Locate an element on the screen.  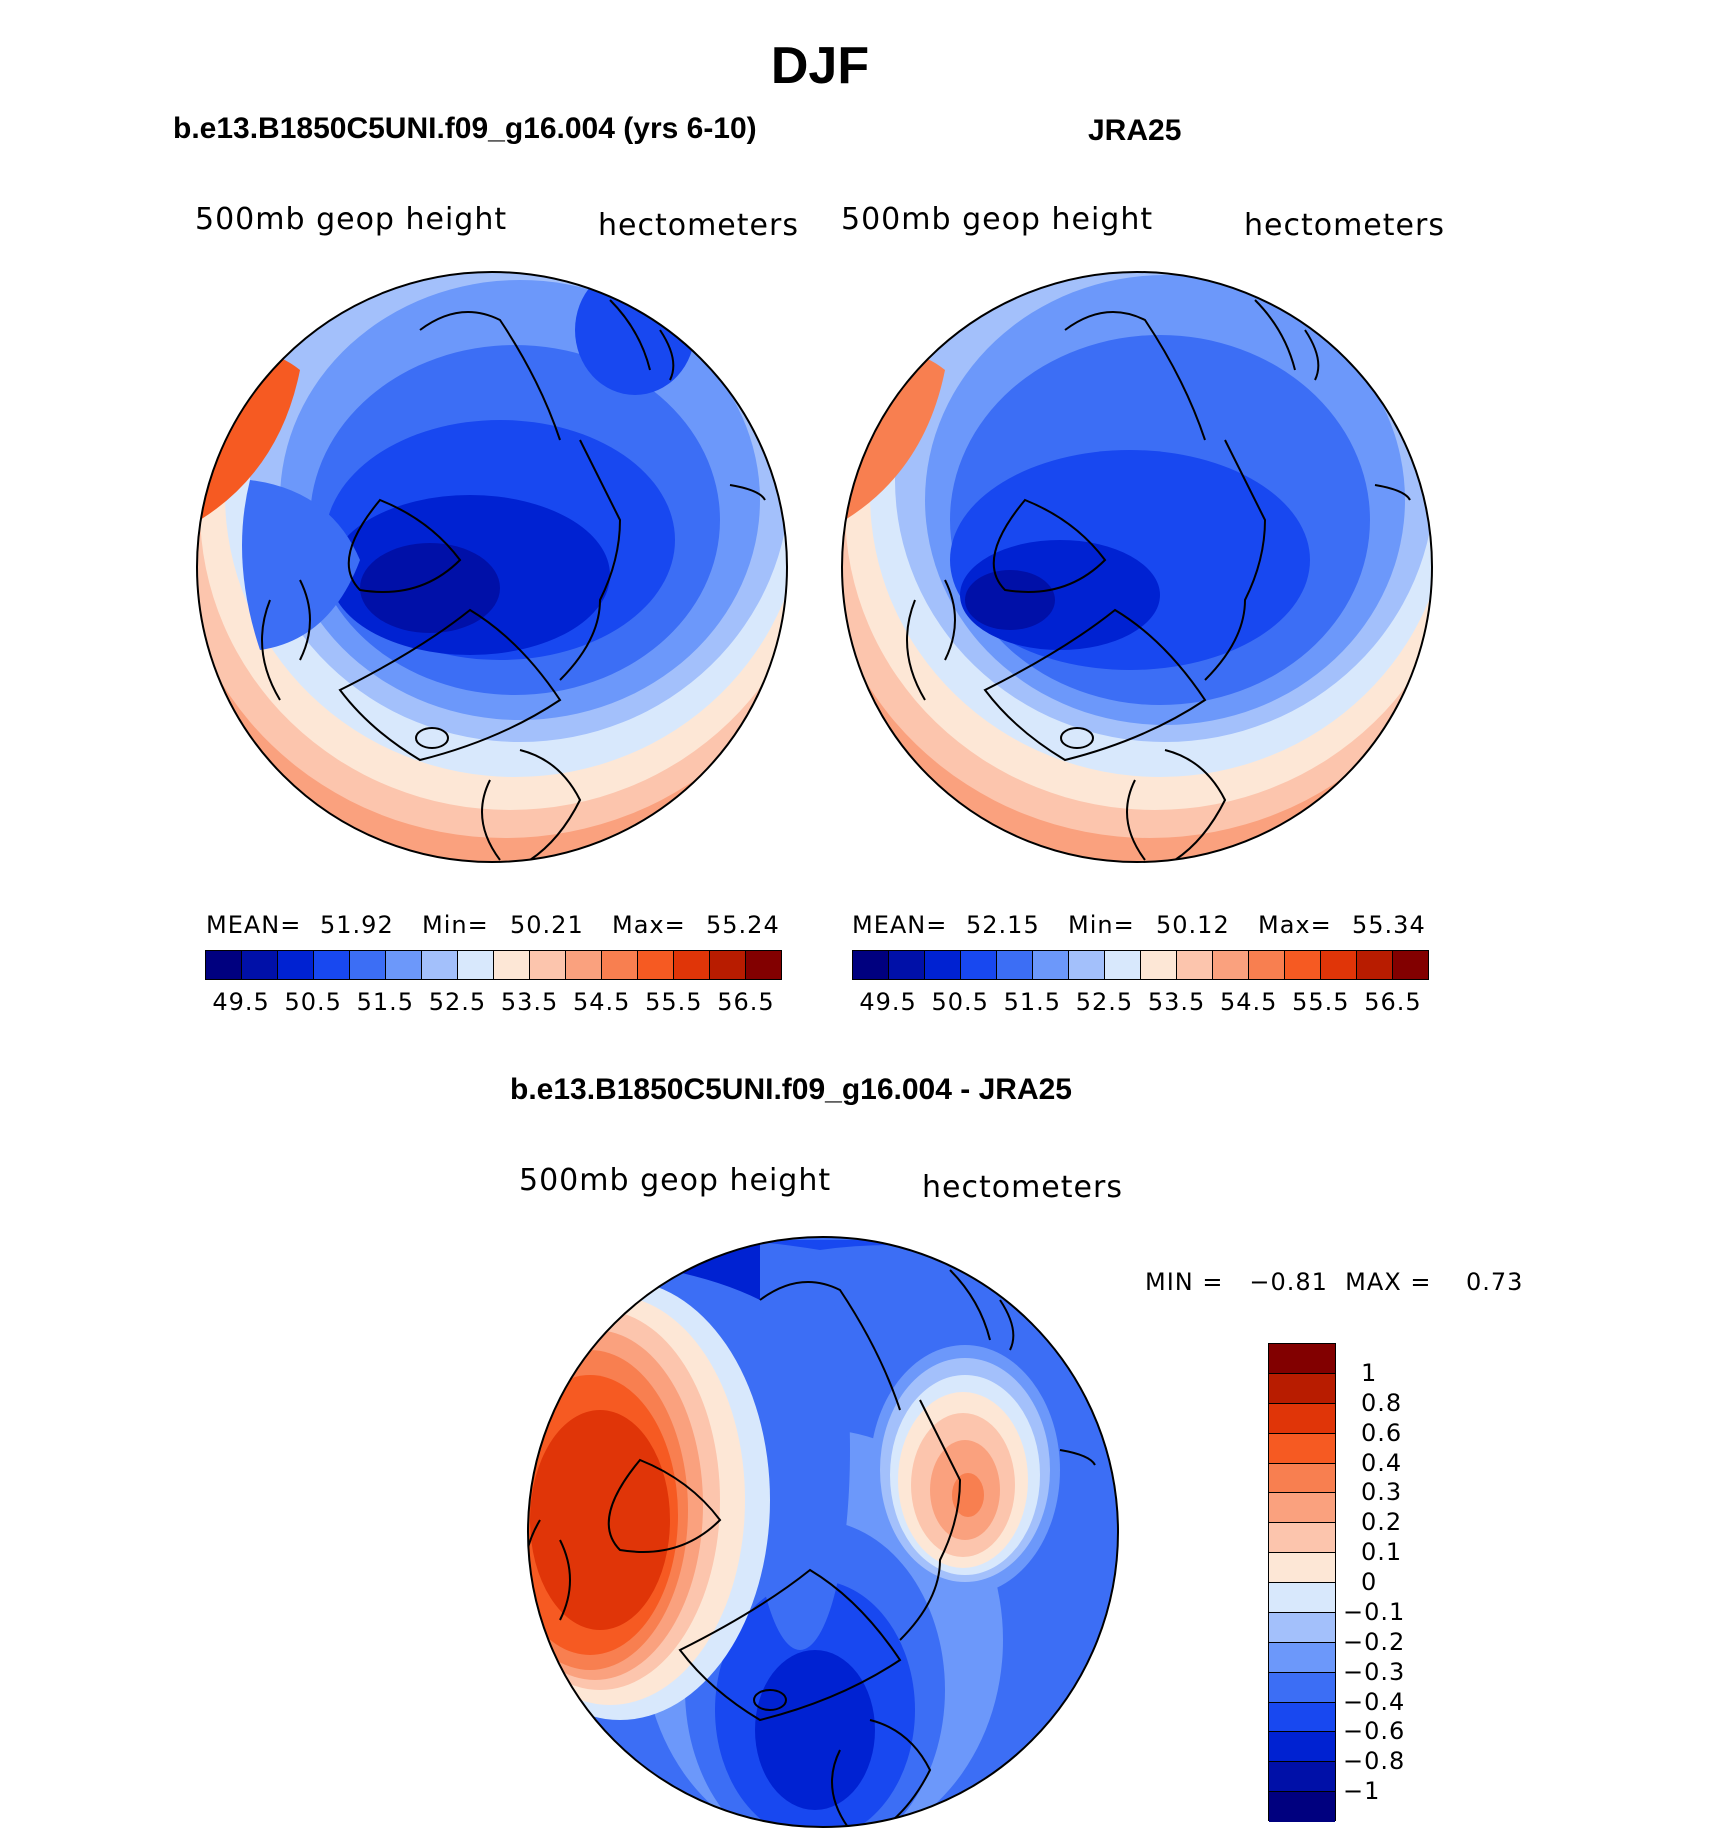
difference-units-label: hectometers is located at coordinates (1022, 1187).